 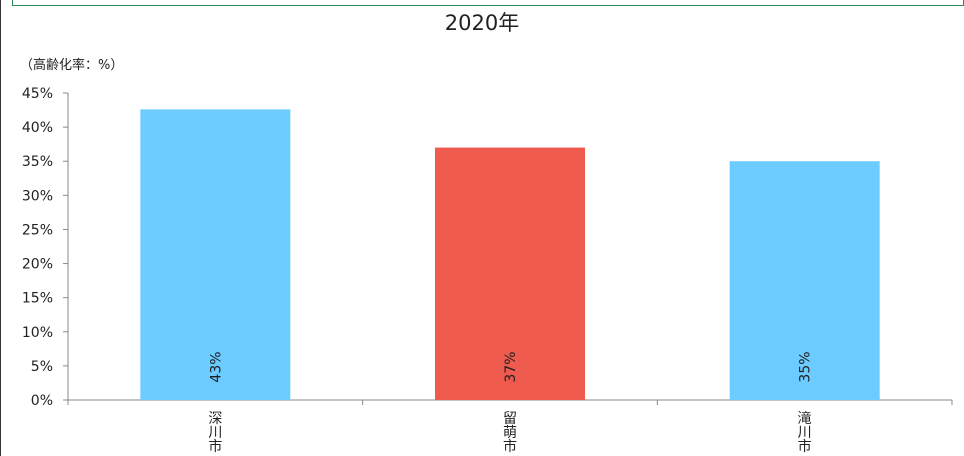 What do you see at coordinates (37, 265) in the screenshot?
I see `y-tick-label: 20%` at bounding box center [37, 265].